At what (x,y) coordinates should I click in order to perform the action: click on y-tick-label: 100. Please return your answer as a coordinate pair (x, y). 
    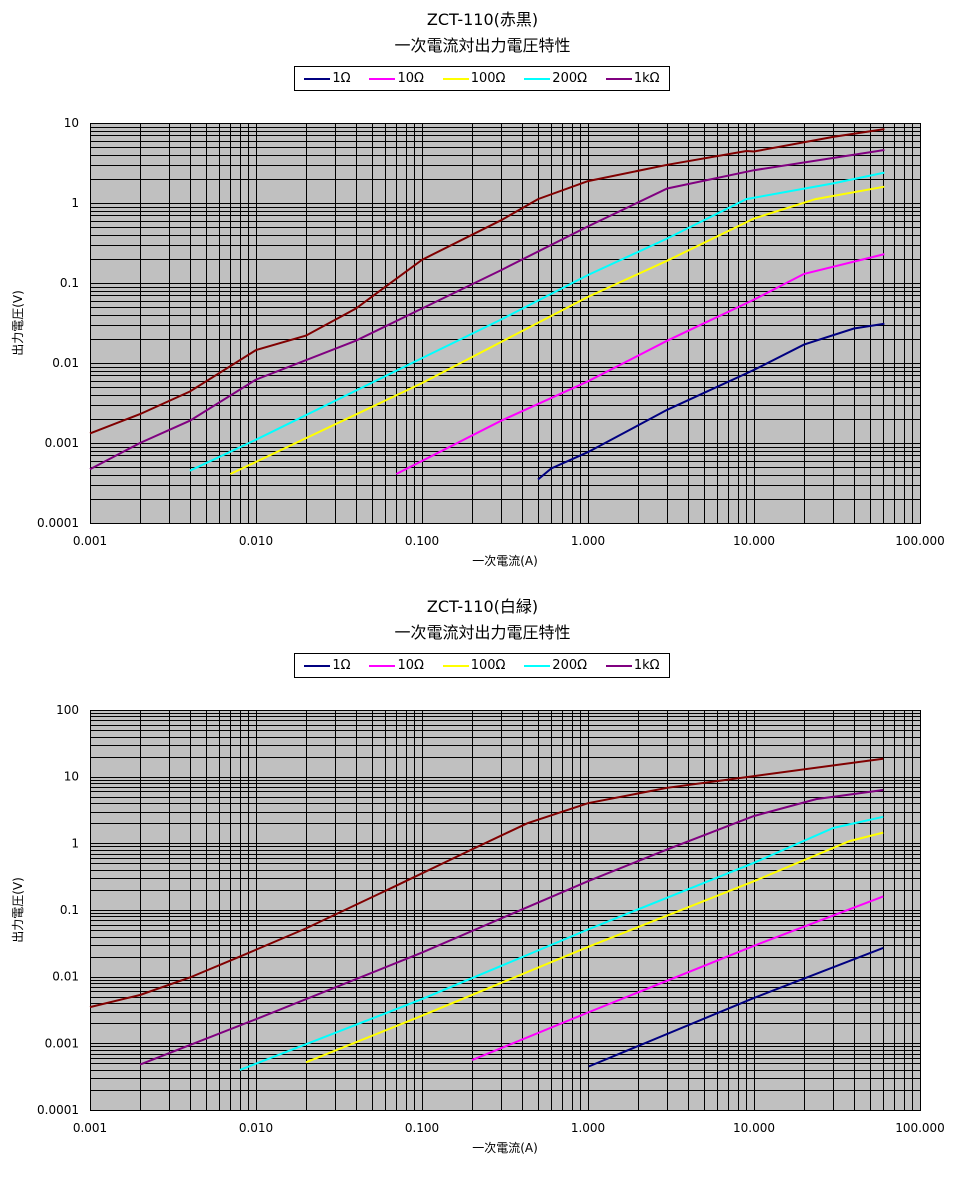
    Looking at the image, I should click on (67, 710).